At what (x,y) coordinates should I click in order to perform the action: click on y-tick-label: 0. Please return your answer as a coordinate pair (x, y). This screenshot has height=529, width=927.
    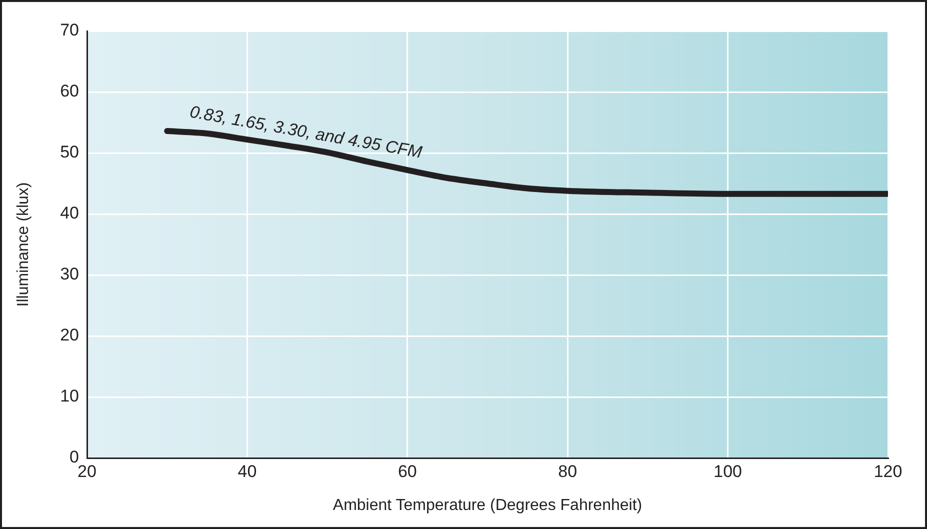
    Looking at the image, I should click on (74, 457).